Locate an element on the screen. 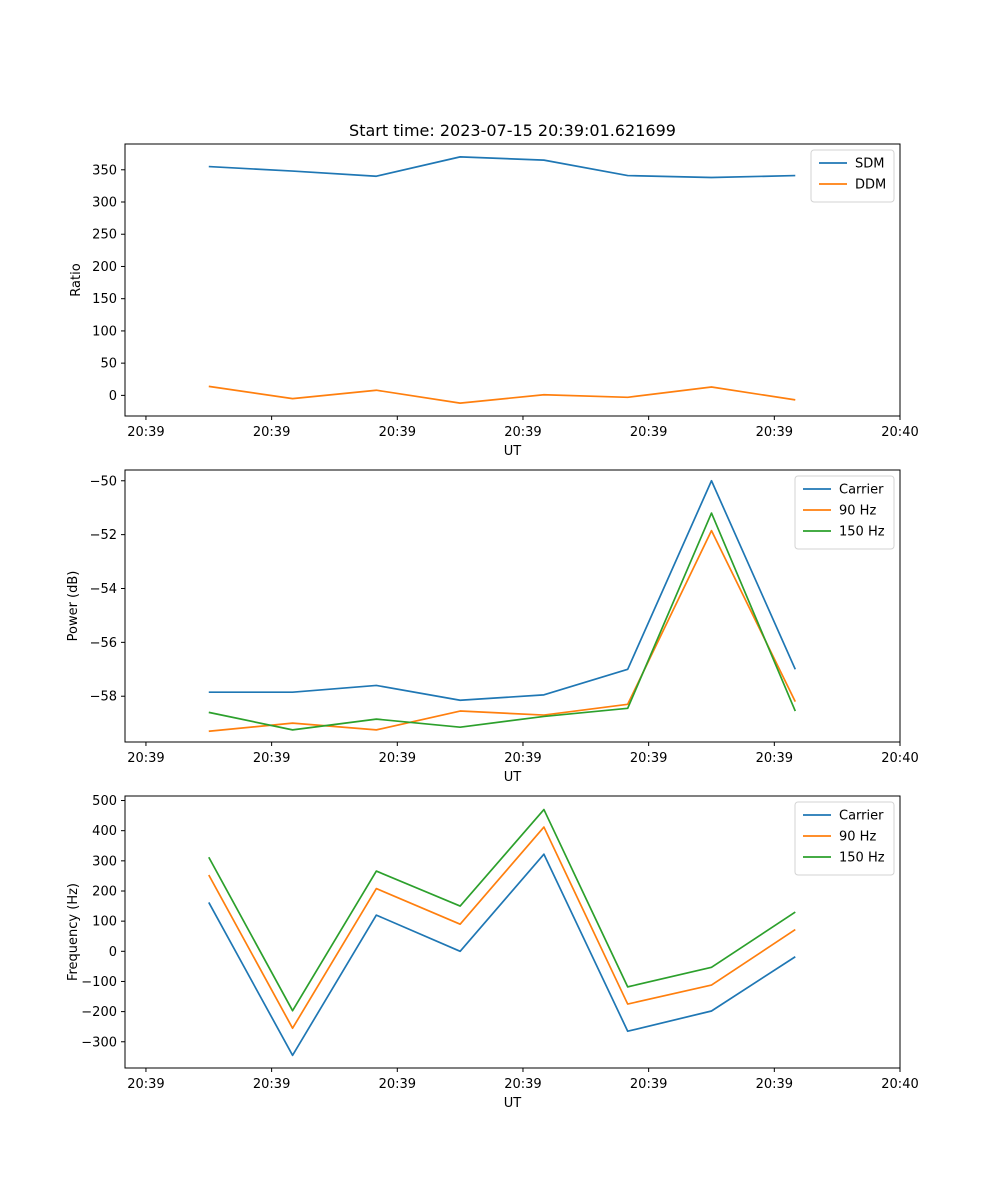  ratio-y-tick-label: 50 is located at coordinates (108, 364).